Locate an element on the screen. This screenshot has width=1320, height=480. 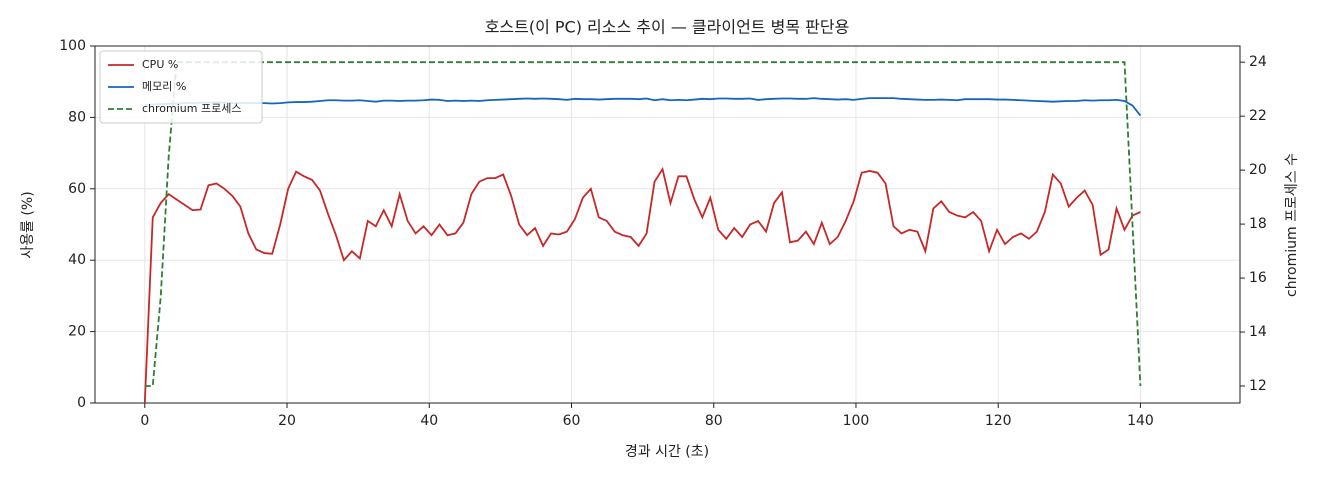
x-tick-label: 60 is located at coordinates (572, 421).